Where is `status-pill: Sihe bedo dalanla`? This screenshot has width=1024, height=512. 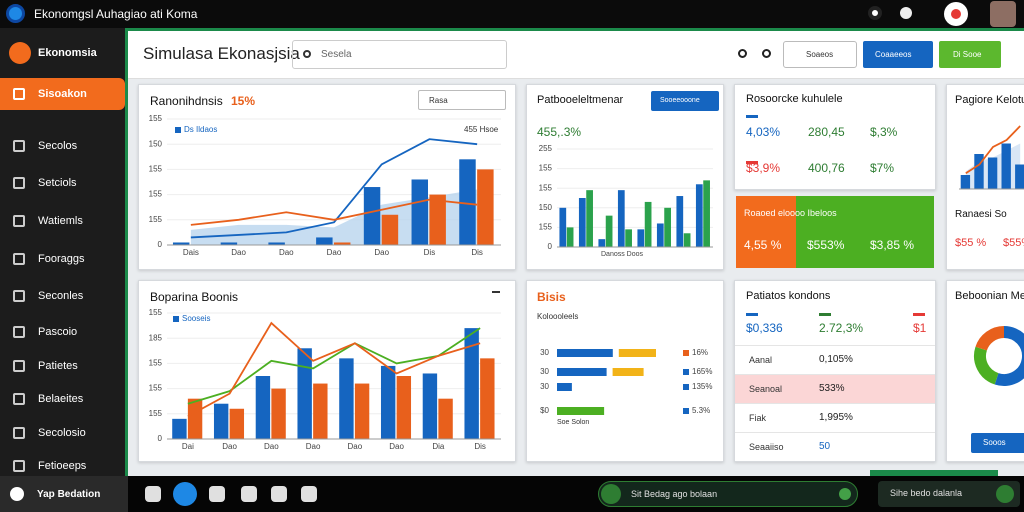
status-pill: Sihe bedo dalanla is located at coordinates (949, 494).